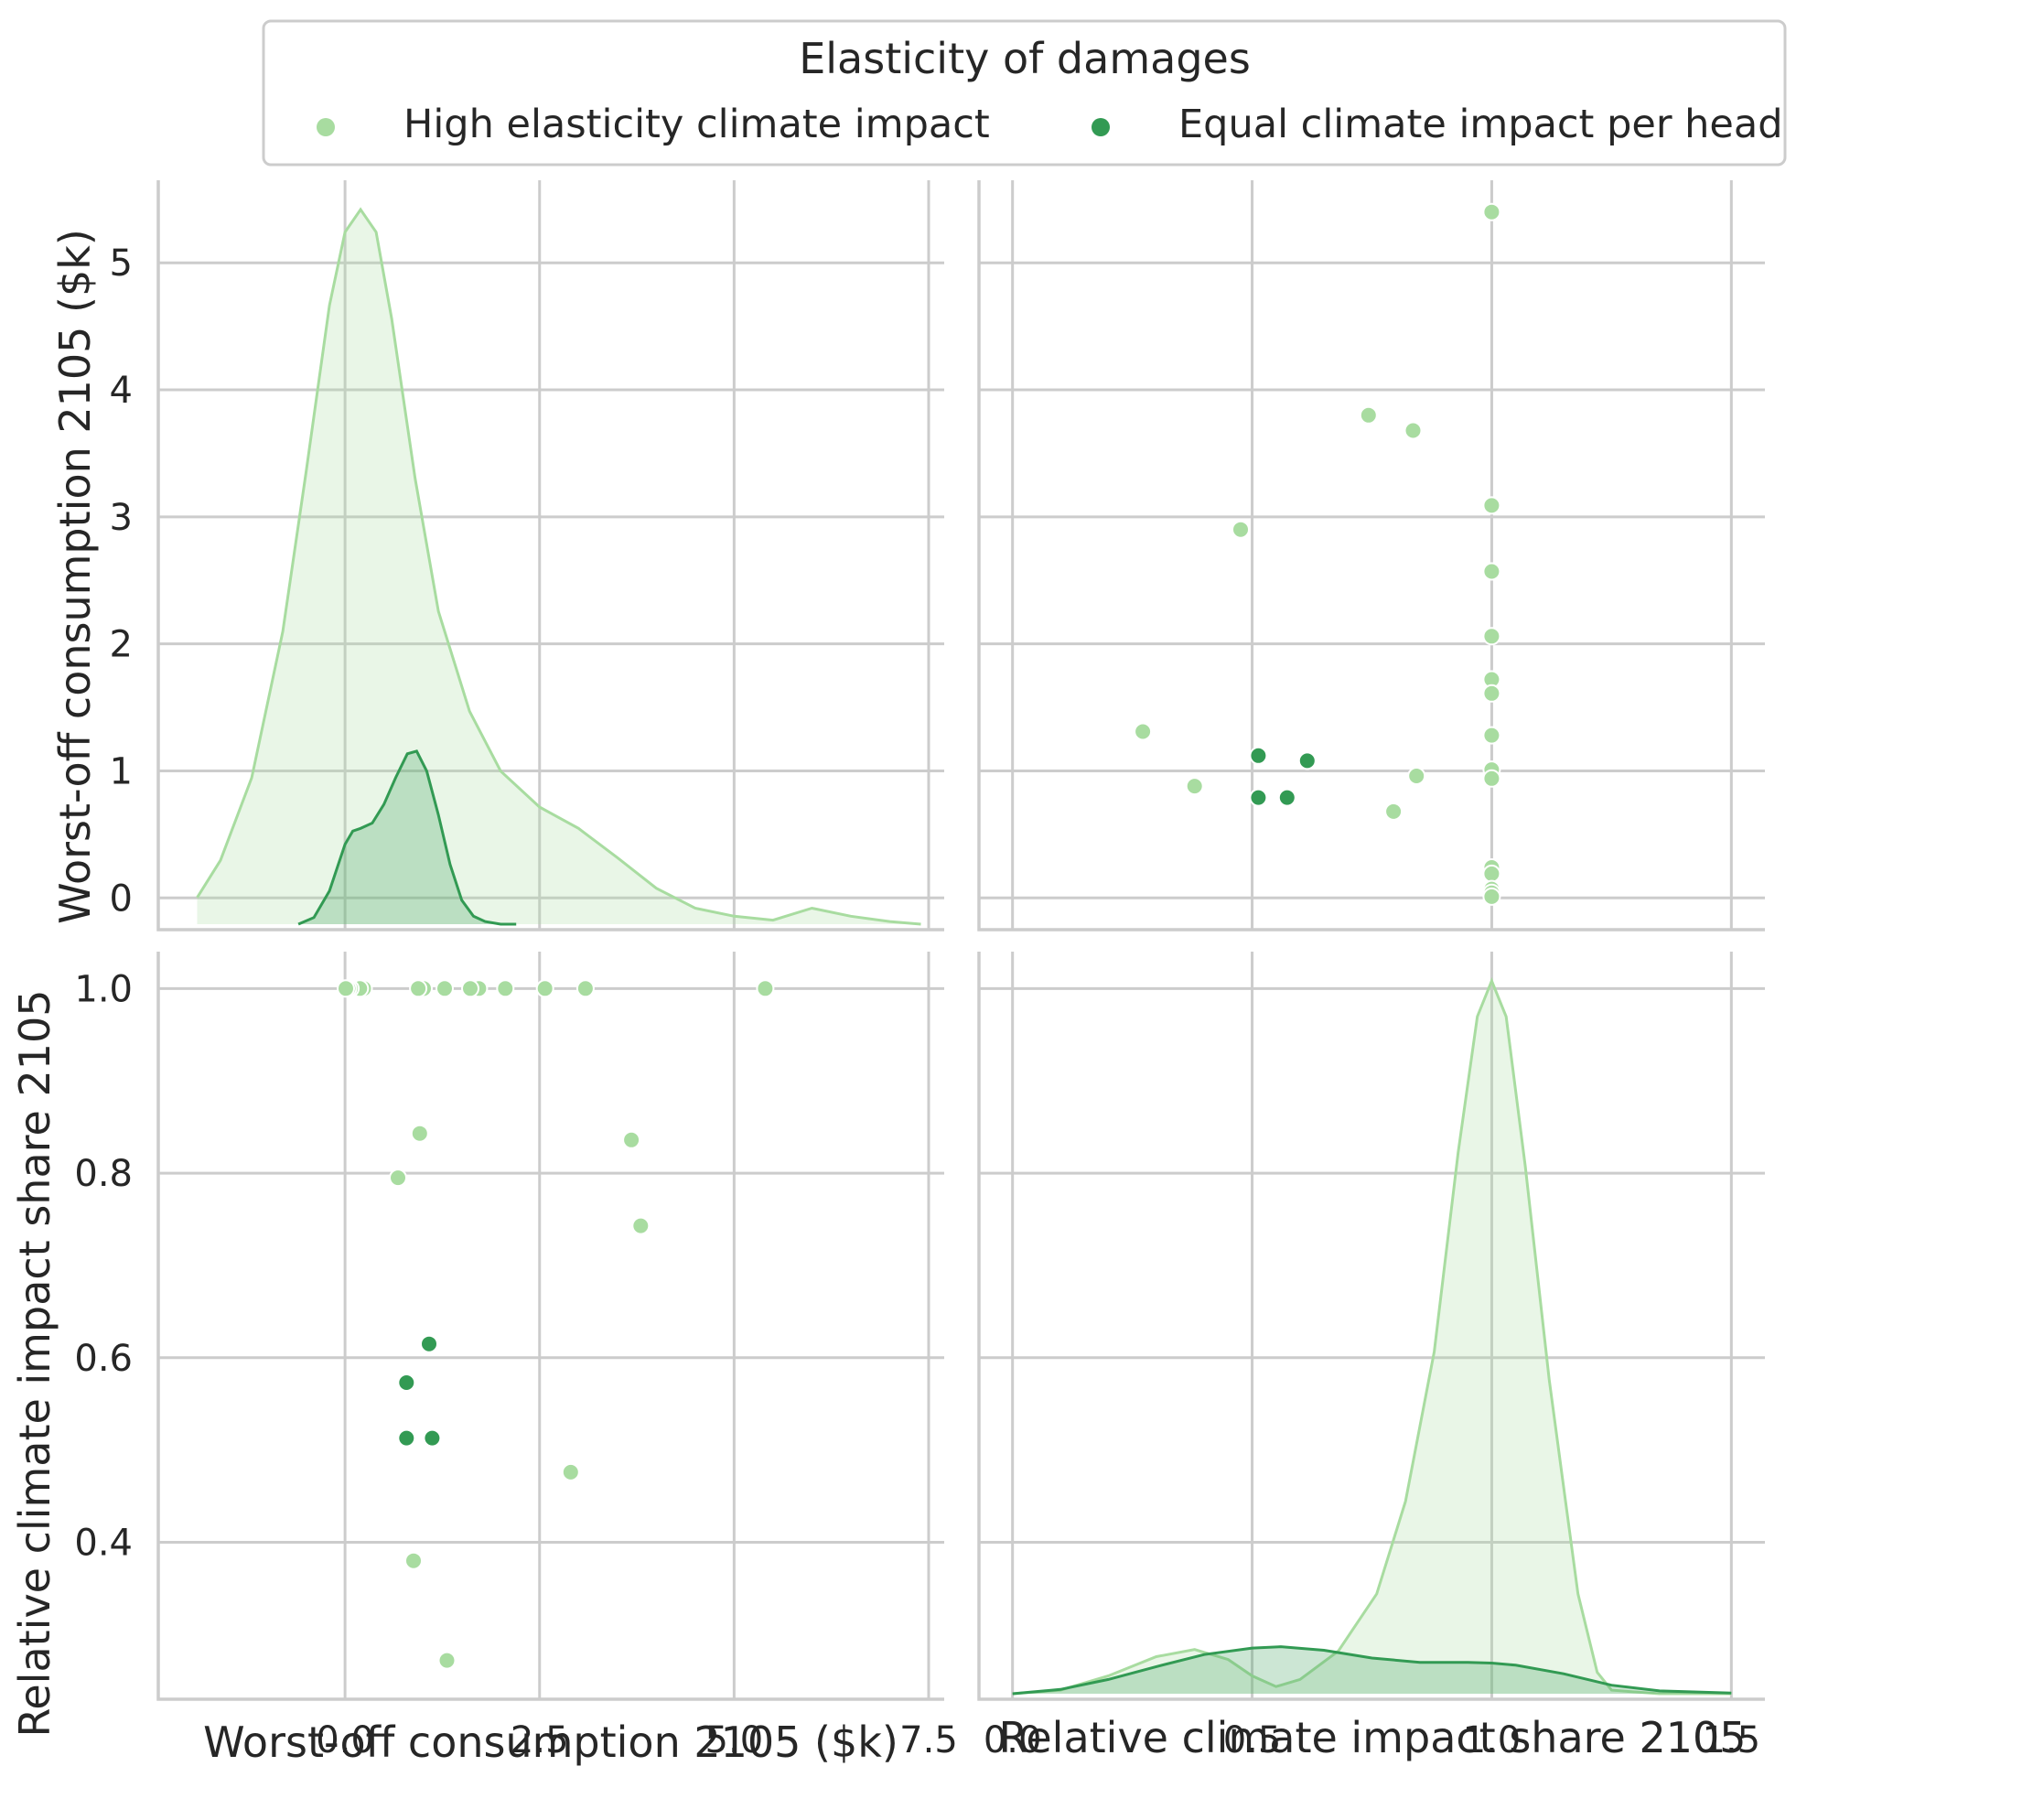 The image size is (2022, 1820). I want to click on y-tick-label: 0.8, so click(103, 1174).